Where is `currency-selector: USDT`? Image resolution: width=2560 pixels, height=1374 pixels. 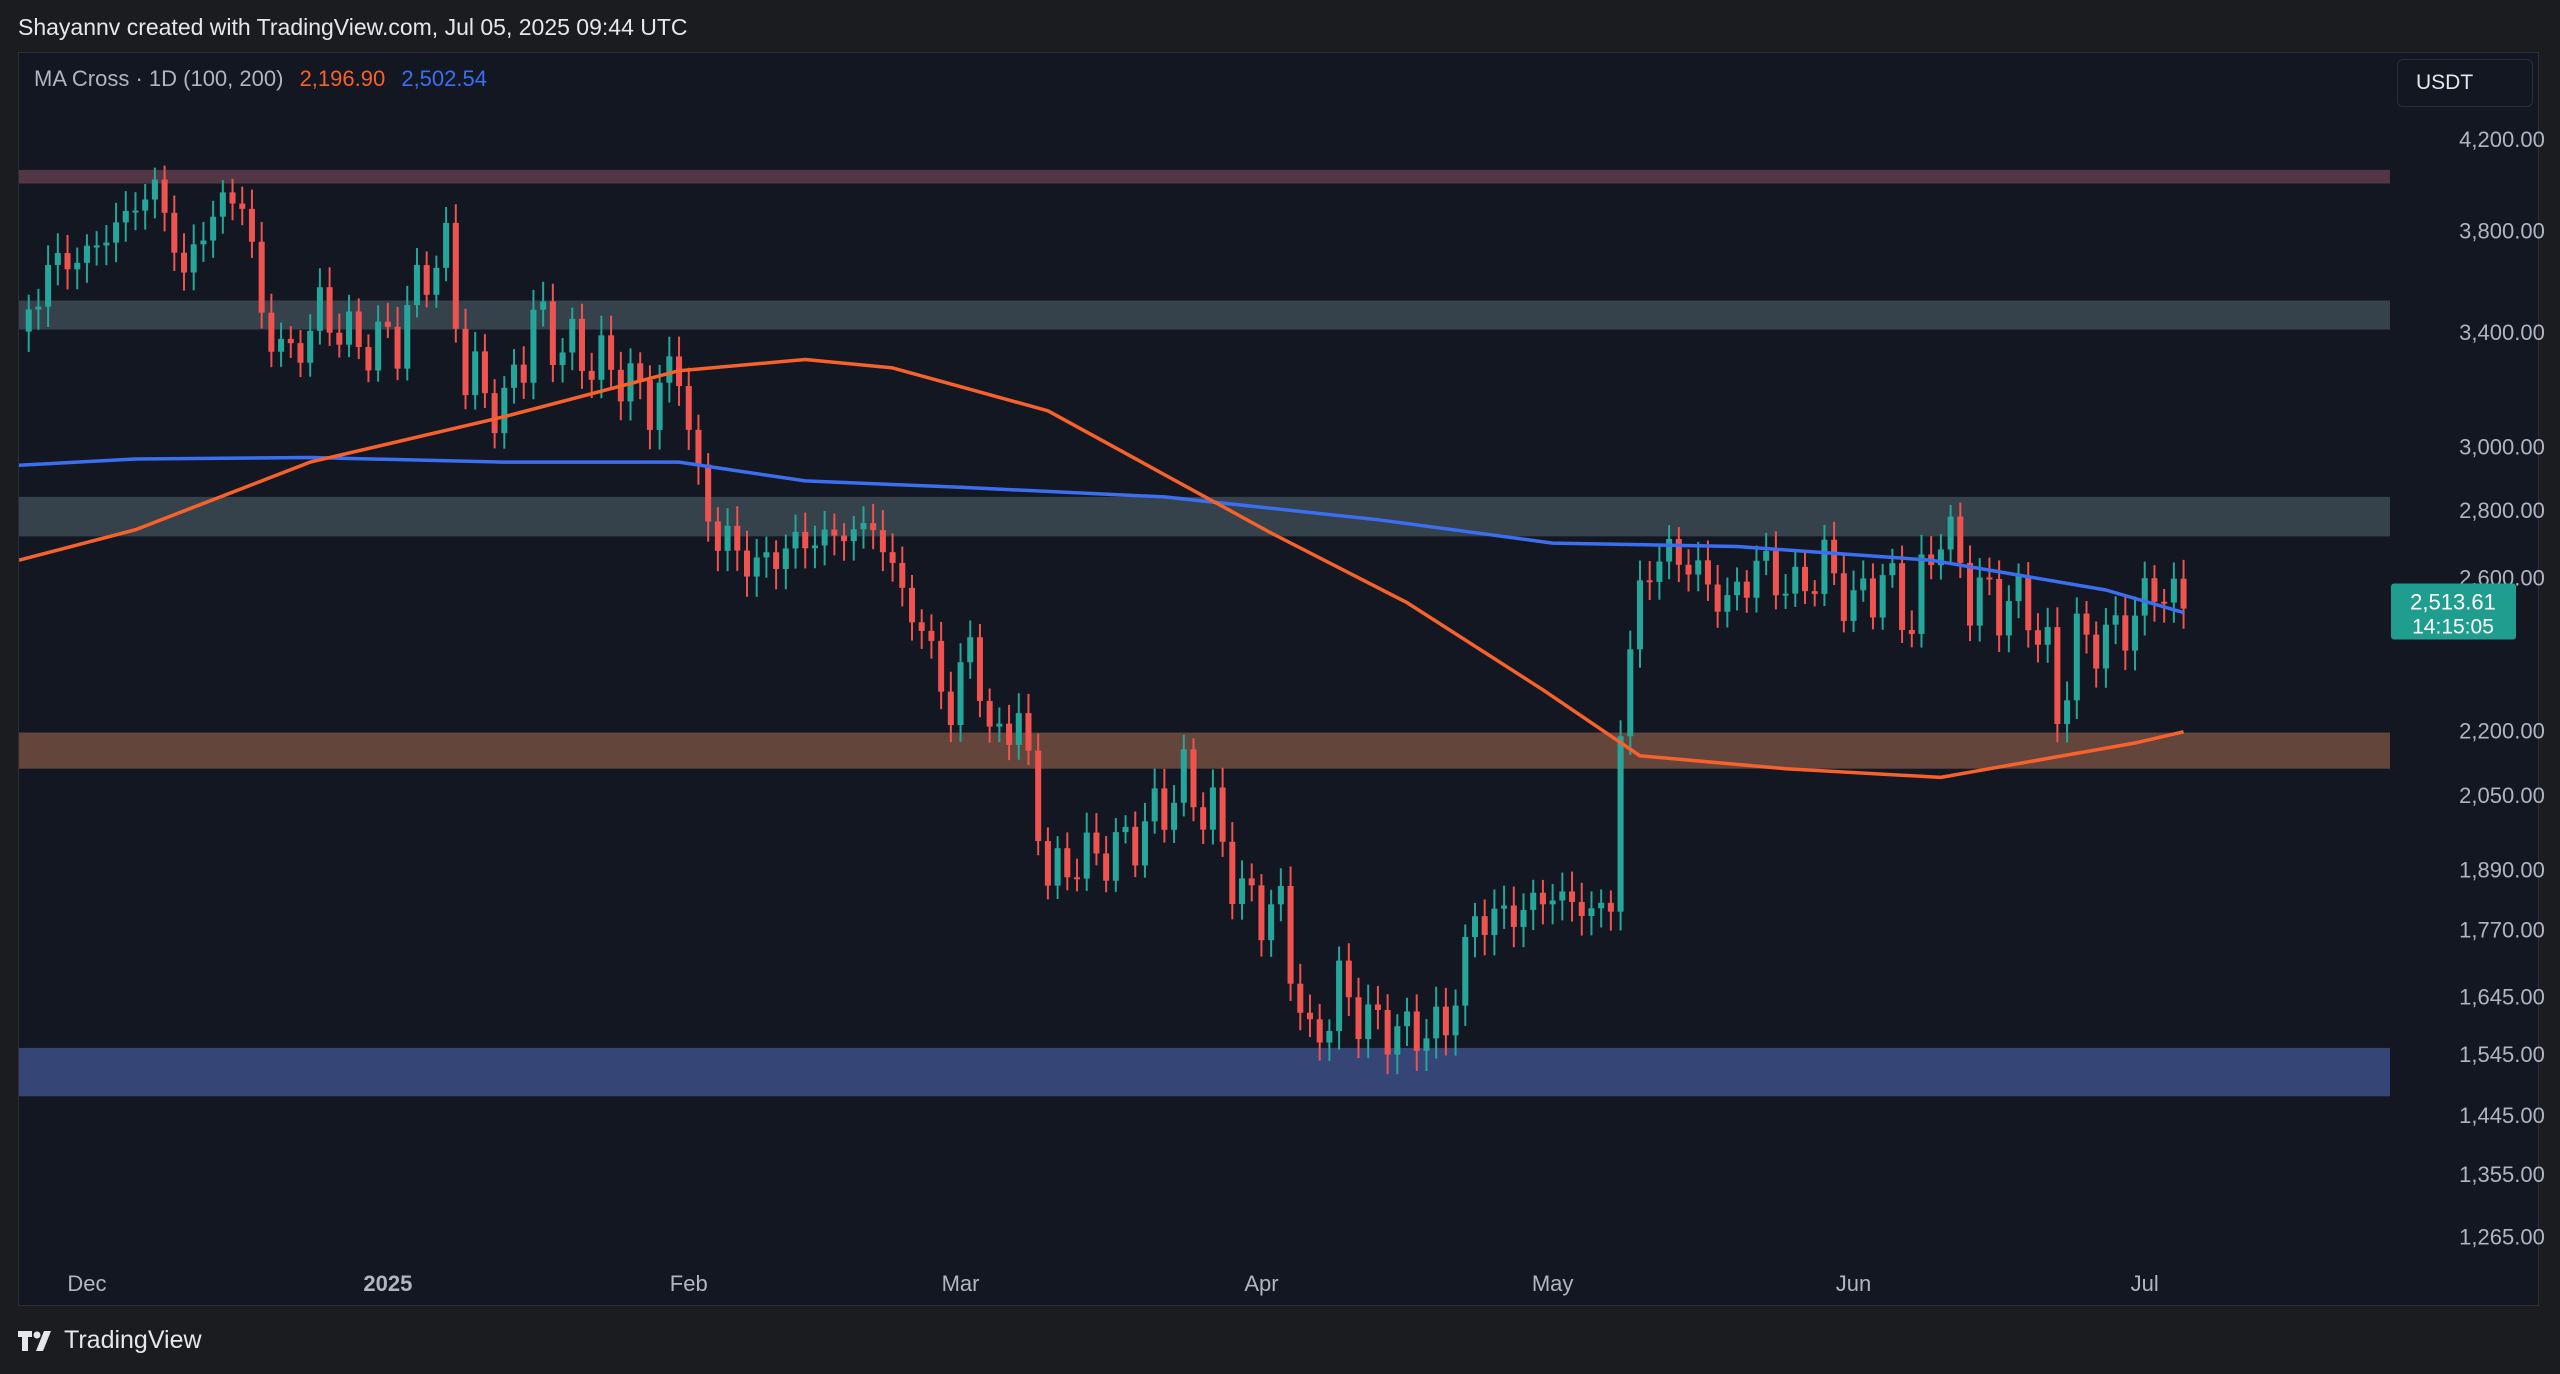
currency-selector: USDT is located at coordinates (2465, 83).